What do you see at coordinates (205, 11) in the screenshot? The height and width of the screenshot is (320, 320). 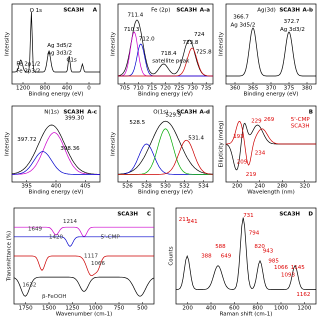 I see `panel-label: A-a` at bounding box center [205, 11].